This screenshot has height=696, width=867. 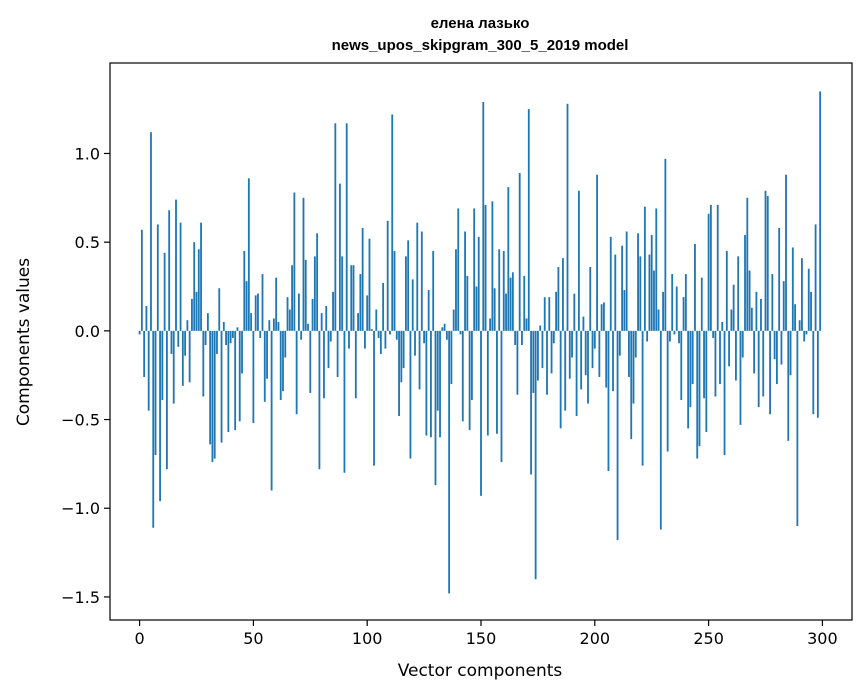 I want to click on x-tick-label: 100, so click(x=367, y=638).